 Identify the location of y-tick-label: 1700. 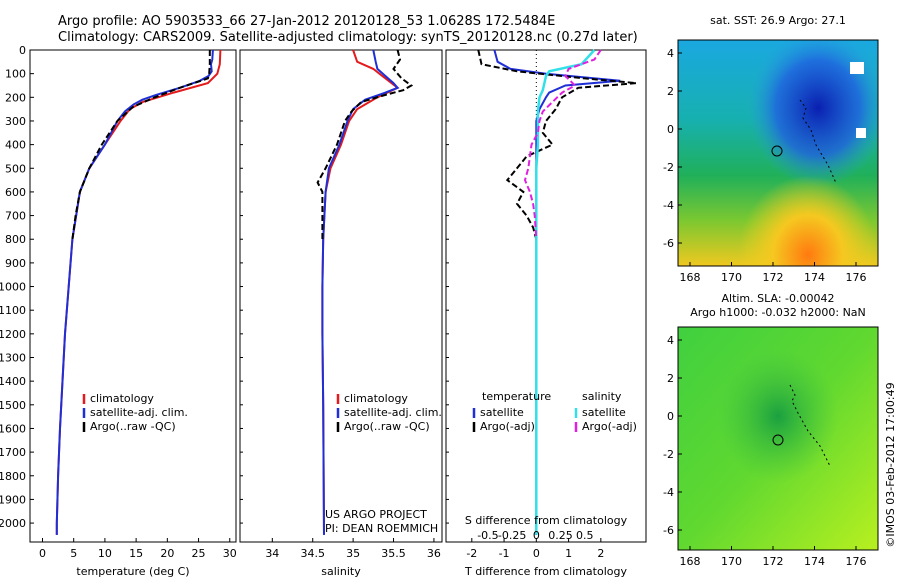
(13, 452).